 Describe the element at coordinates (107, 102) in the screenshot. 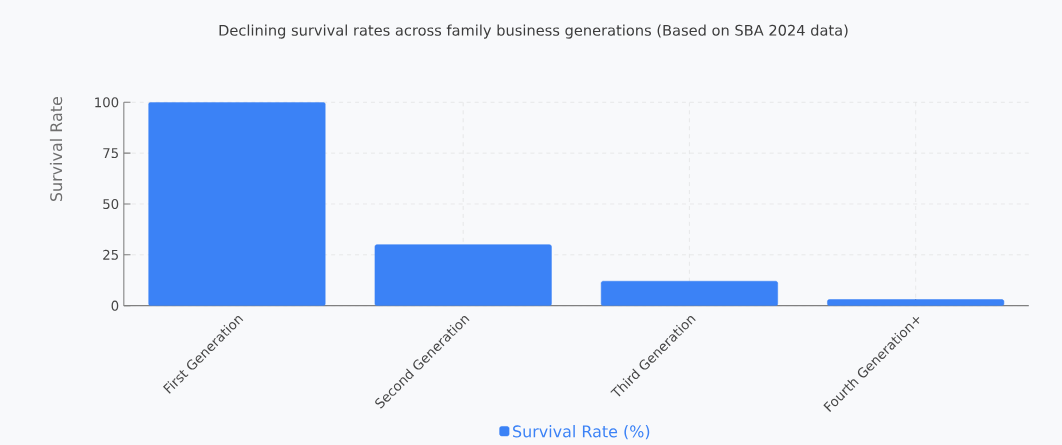

I see `y-tick-label: 100` at that location.